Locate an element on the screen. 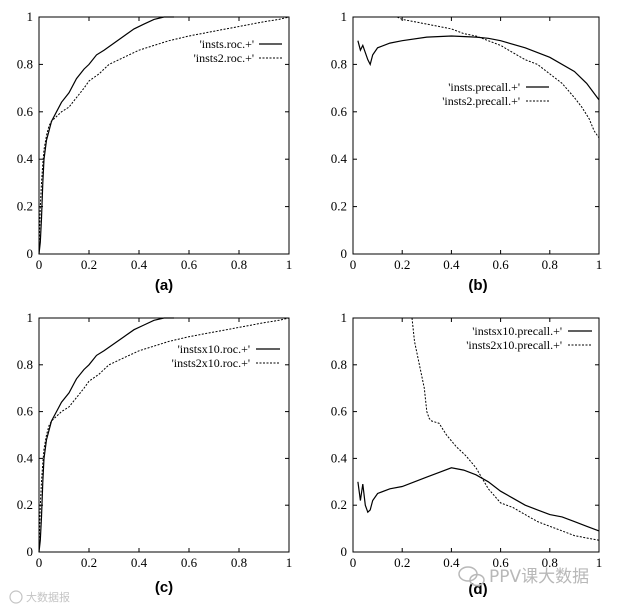 The height and width of the screenshot is (608, 624). x-tick-label-b-2: 0.4 is located at coordinates (451, 264).